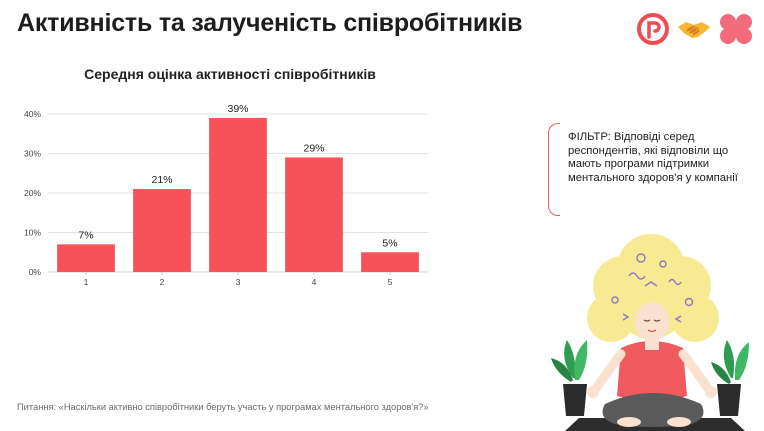 This screenshot has height=431, width=764. Describe the element at coordinates (230, 74) in the screenshot. I see `chart-title: Середня оцінка активності співробітників` at that location.